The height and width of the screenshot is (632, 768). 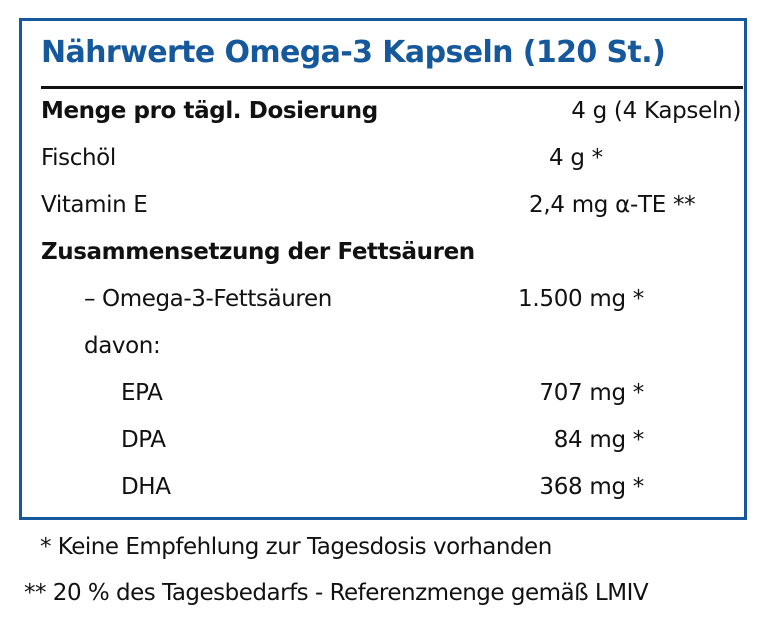 I want to click on row-label: DHA, so click(x=146, y=487).